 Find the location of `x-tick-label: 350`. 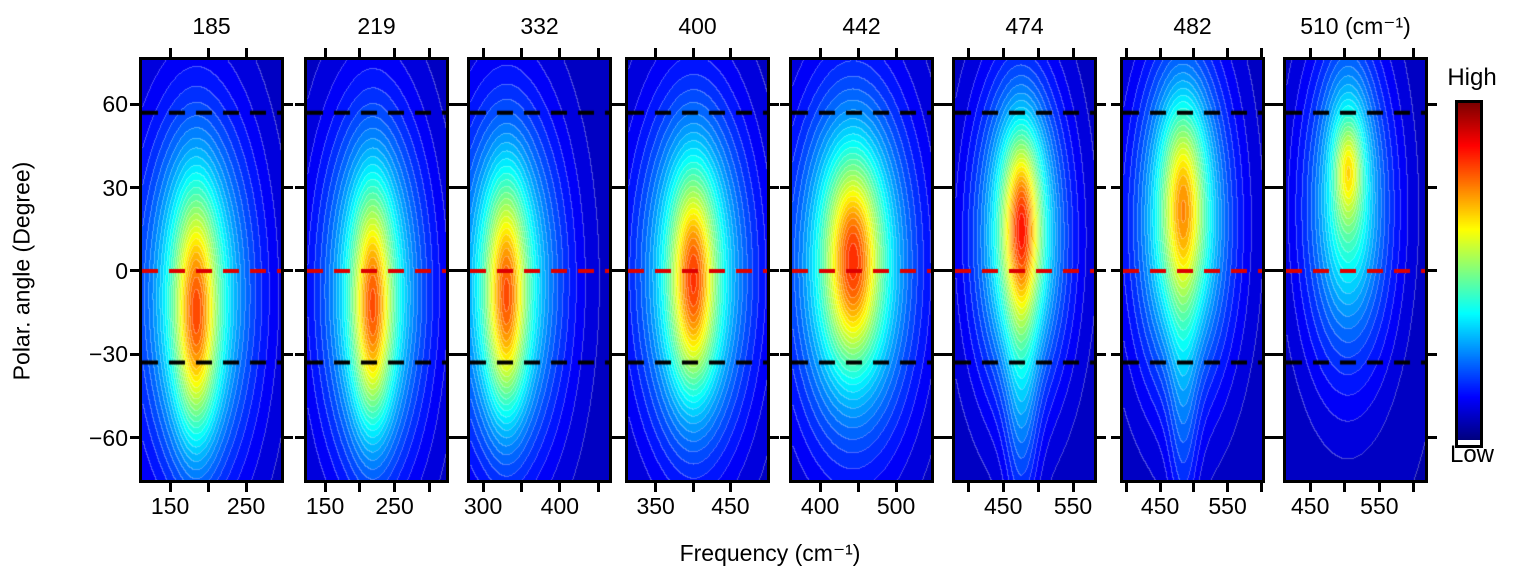

x-tick-label: 350 is located at coordinates (655, 506).